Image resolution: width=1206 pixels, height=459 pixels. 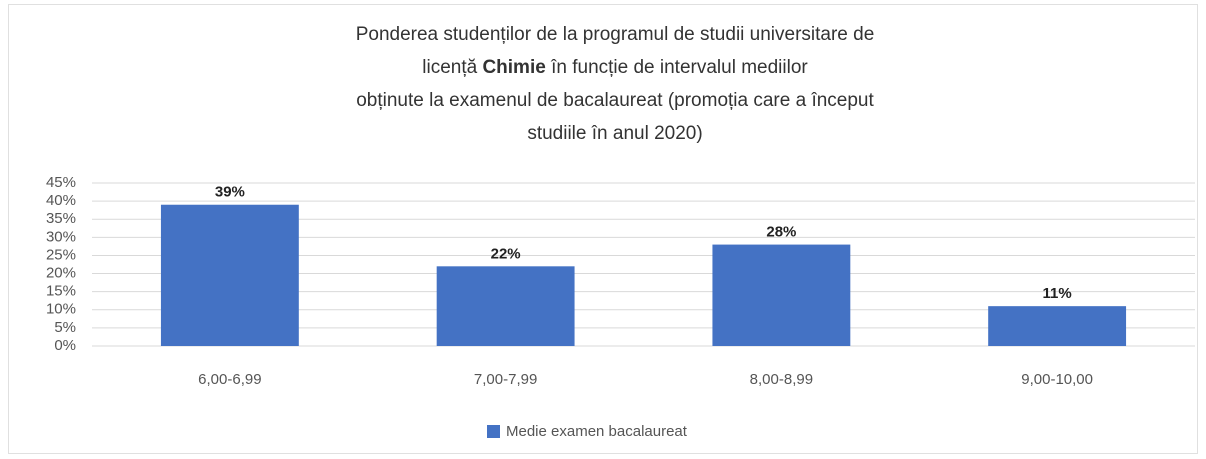 I want to click on x-tick-label: 9,00-10,00, so click(x=1057, y=379).